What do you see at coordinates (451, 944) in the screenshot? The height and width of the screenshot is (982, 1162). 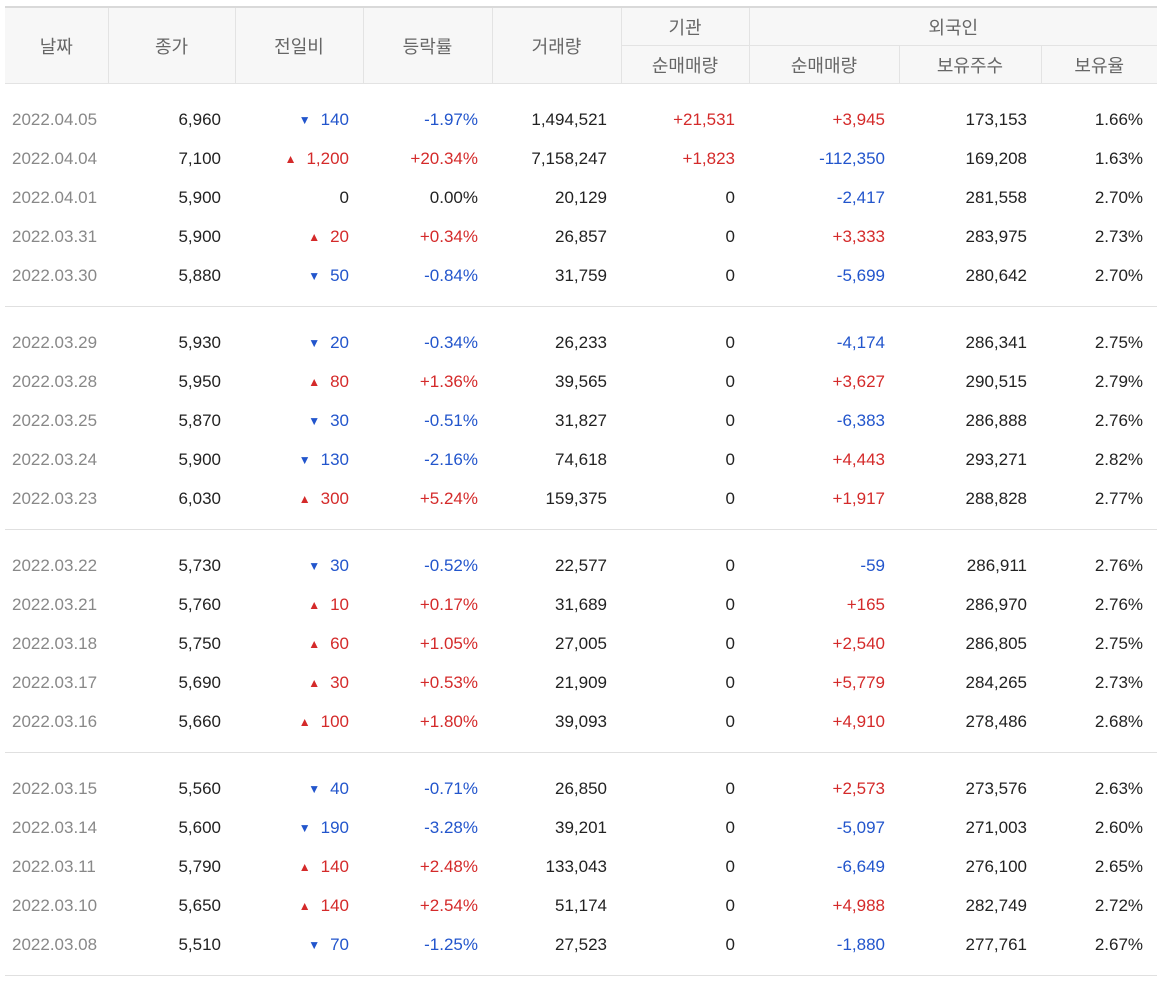 I see `rate-cell: -1.25%` at bounding box center [451, 944].